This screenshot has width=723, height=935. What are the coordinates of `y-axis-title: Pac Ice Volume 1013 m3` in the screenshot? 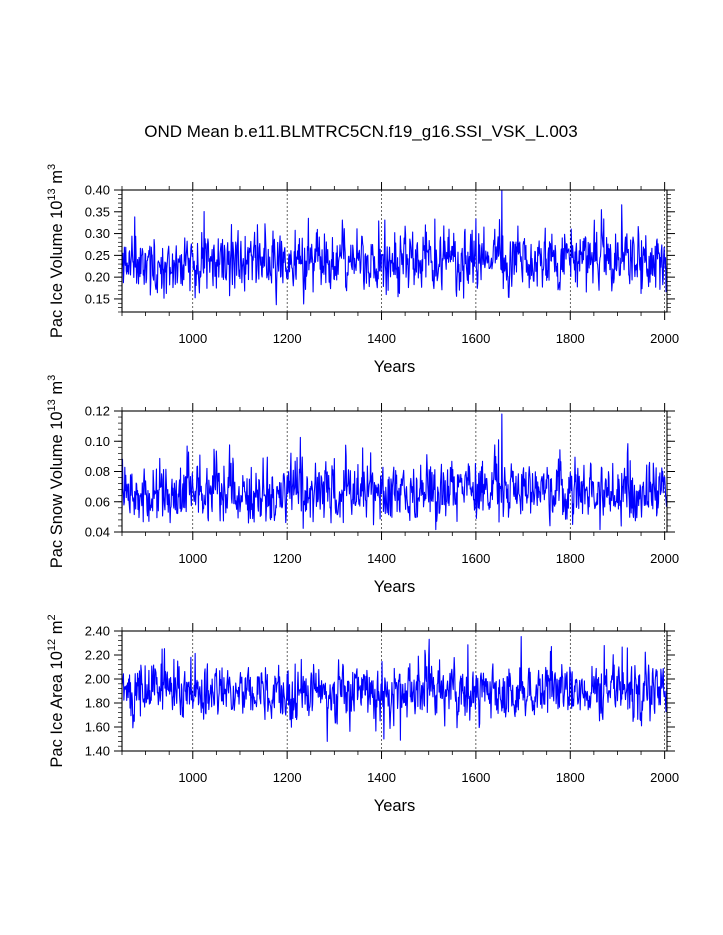 It's located at (56, 251).